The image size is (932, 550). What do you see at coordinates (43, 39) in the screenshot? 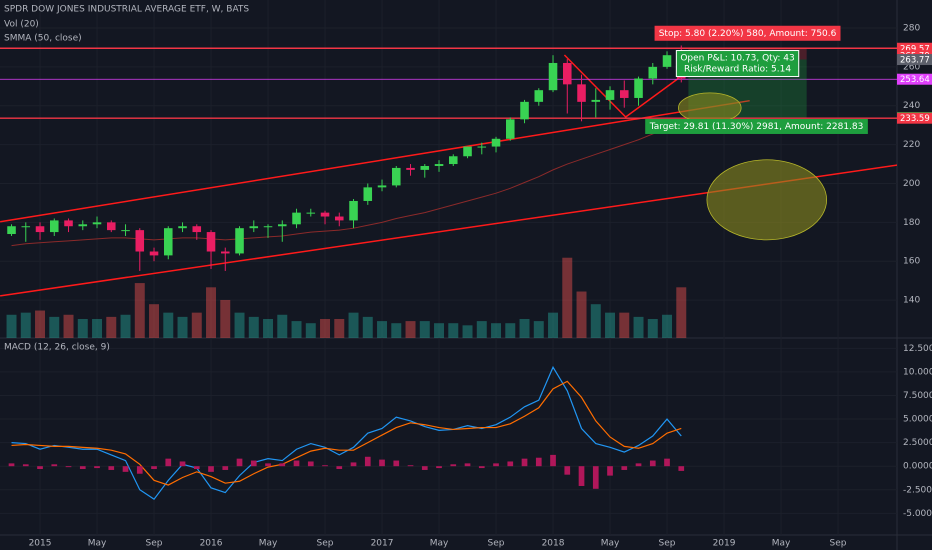
I see `indicator-label: SMMA (50, close)` at bounding box center [43, 39].